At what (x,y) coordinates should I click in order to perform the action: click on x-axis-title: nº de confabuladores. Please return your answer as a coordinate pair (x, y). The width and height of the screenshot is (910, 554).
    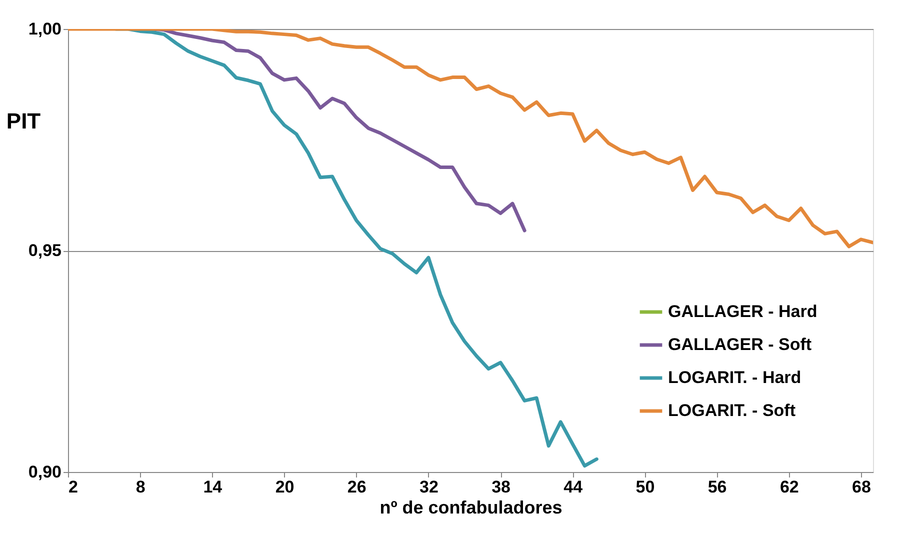
    Looking at the image, I should click on (471, 508).